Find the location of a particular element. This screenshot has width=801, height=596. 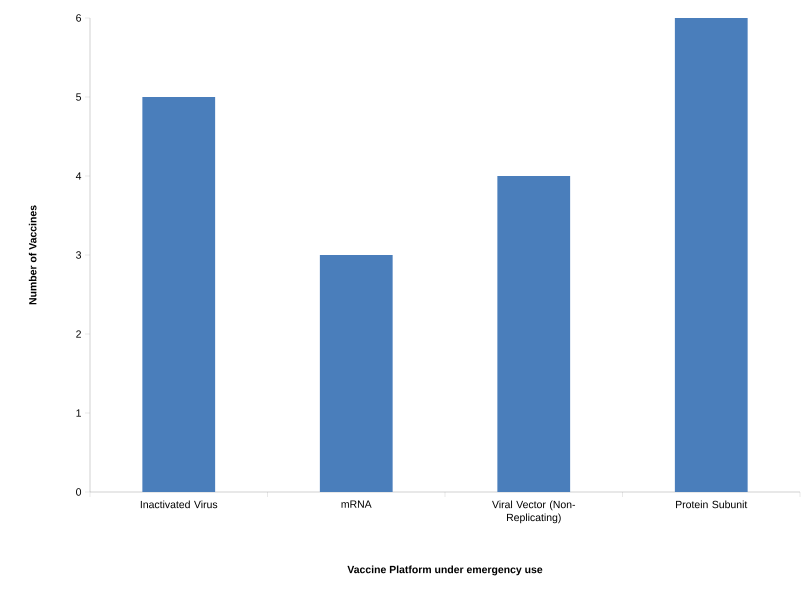

x-tick-label: Protein Subunit is located at coordinates (712, 504).